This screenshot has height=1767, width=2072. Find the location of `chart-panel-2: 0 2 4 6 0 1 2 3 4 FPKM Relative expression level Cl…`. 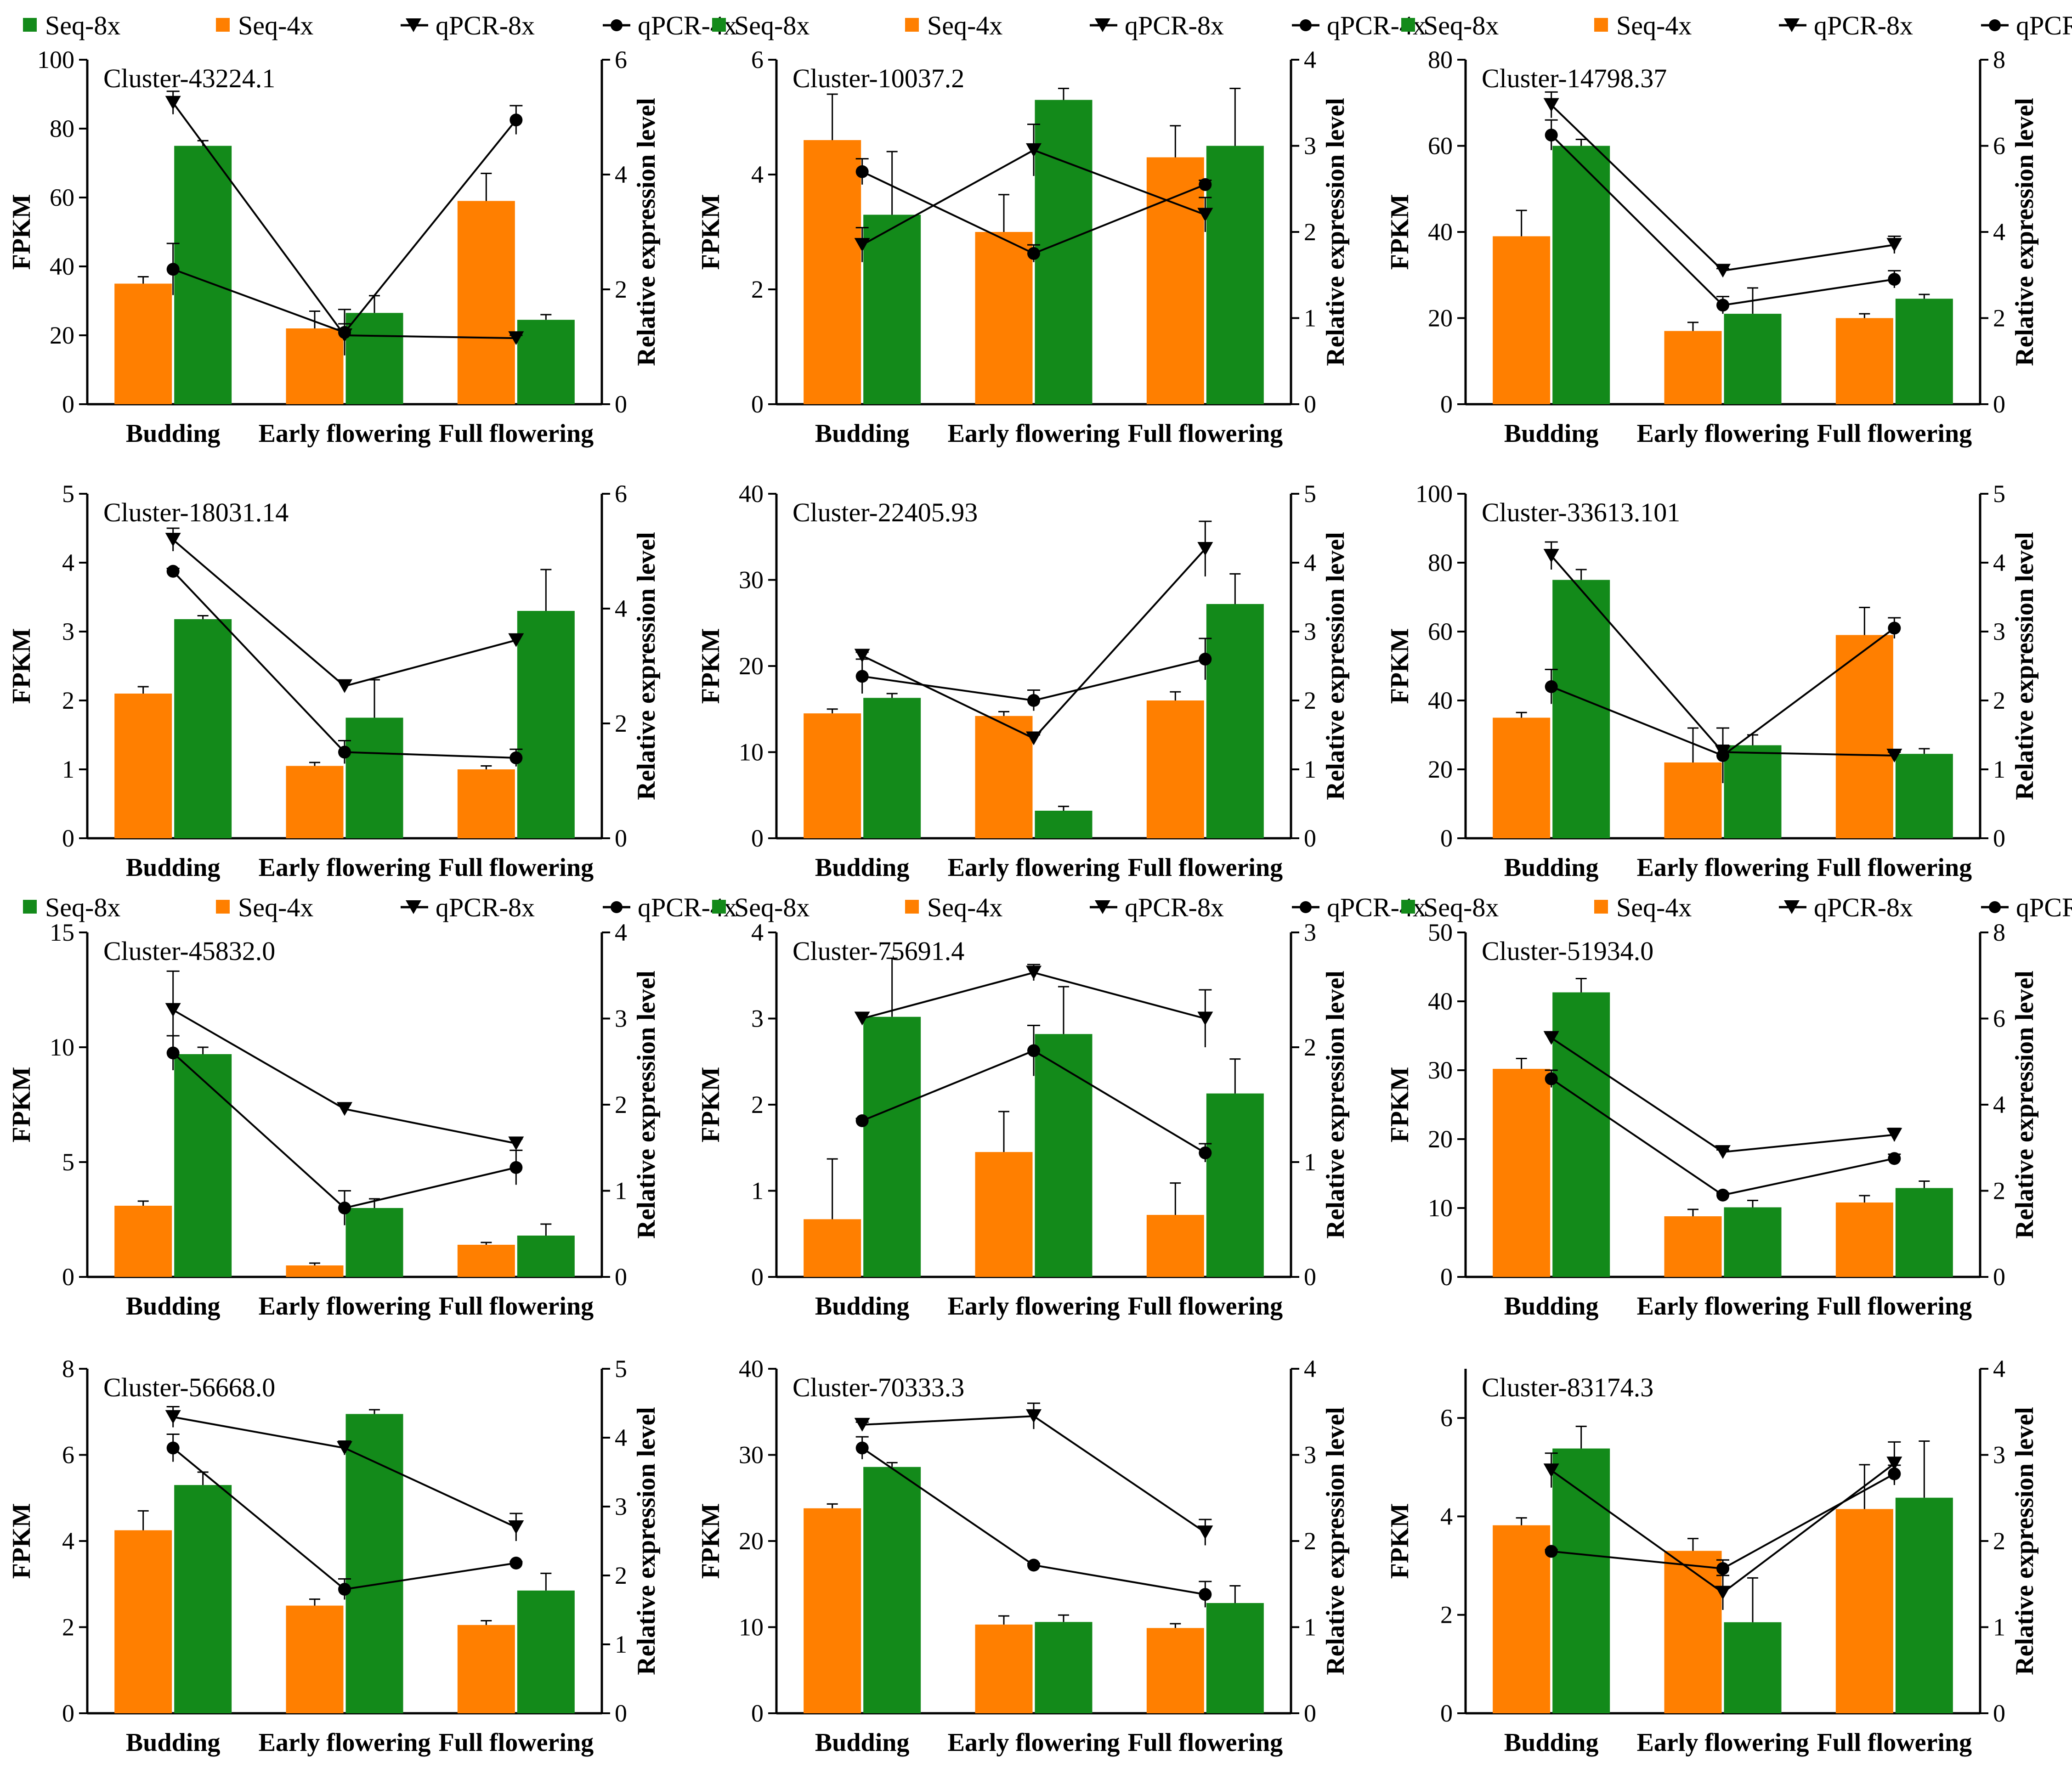

chart-panel-2: 0 2 4 6 0 1 2 3 4 FPKM Relative expression level Cl… is located at coordinates (1023, 247).